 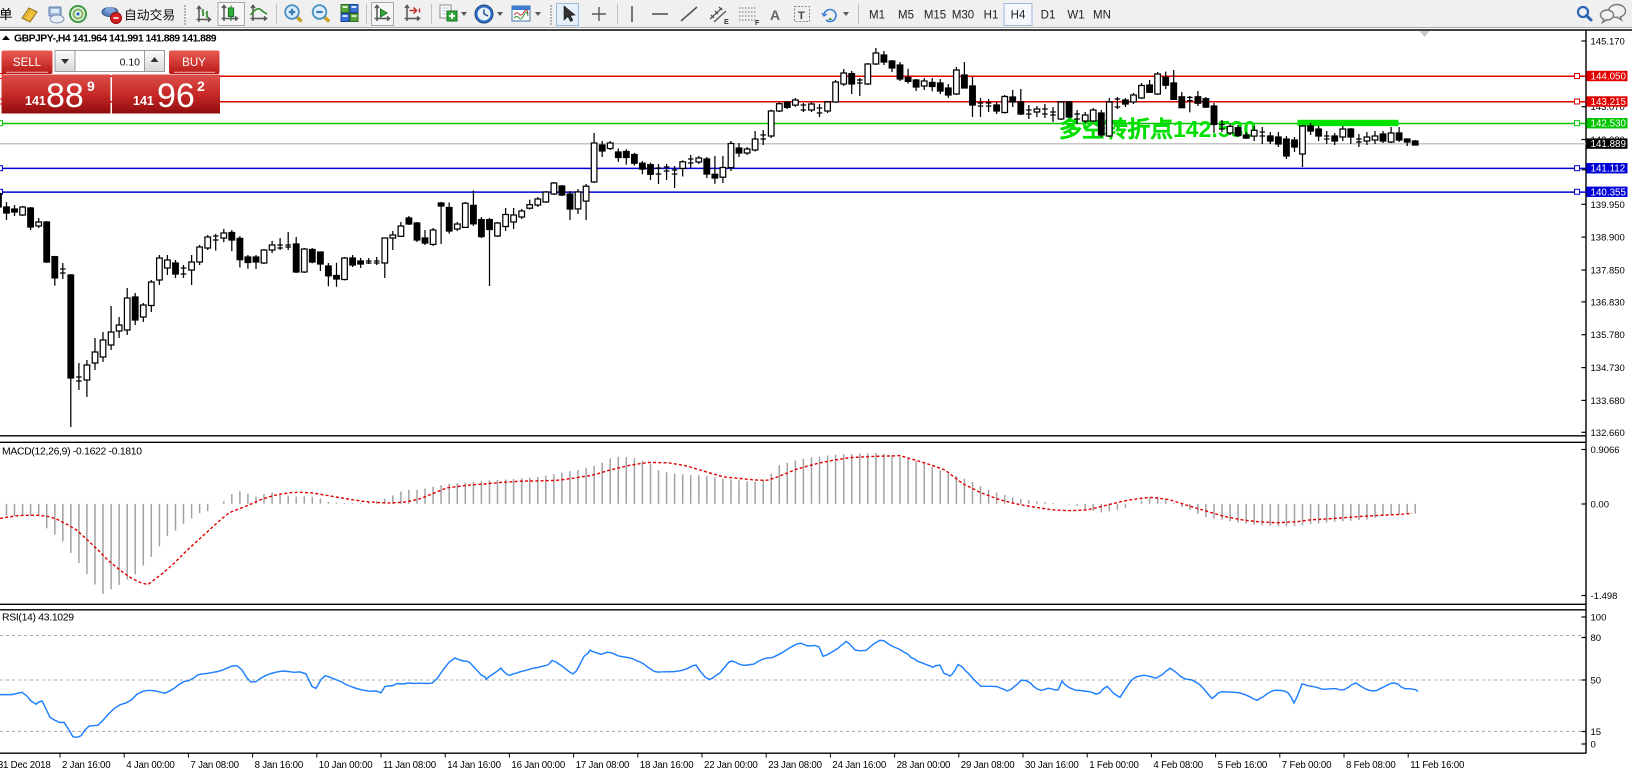 What do you see at coordinates (1608, 107) in the screenshot?
I see `svg-text: 143.070` at bounding box center [1608, 107].